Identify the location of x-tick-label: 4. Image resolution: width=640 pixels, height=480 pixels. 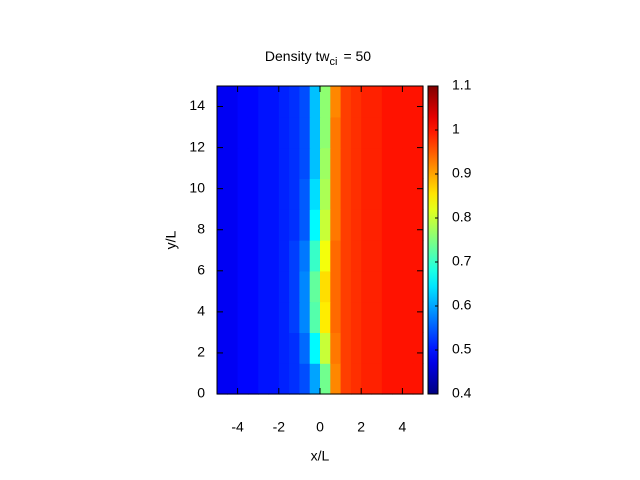
(403, 427).